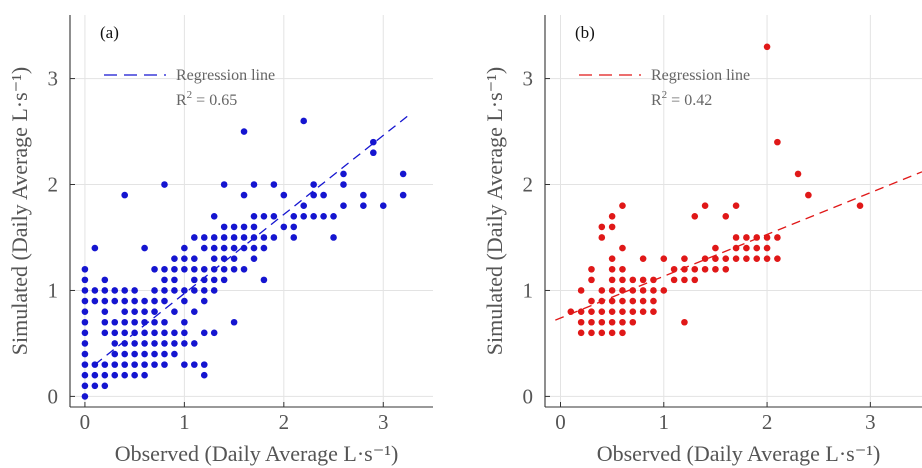 The image size is (922, 468). What do you see at coordinates (206, 99) in the screenshot?
I see `legend-r2: R2 = 0.65` at bounding box center [206, 99].